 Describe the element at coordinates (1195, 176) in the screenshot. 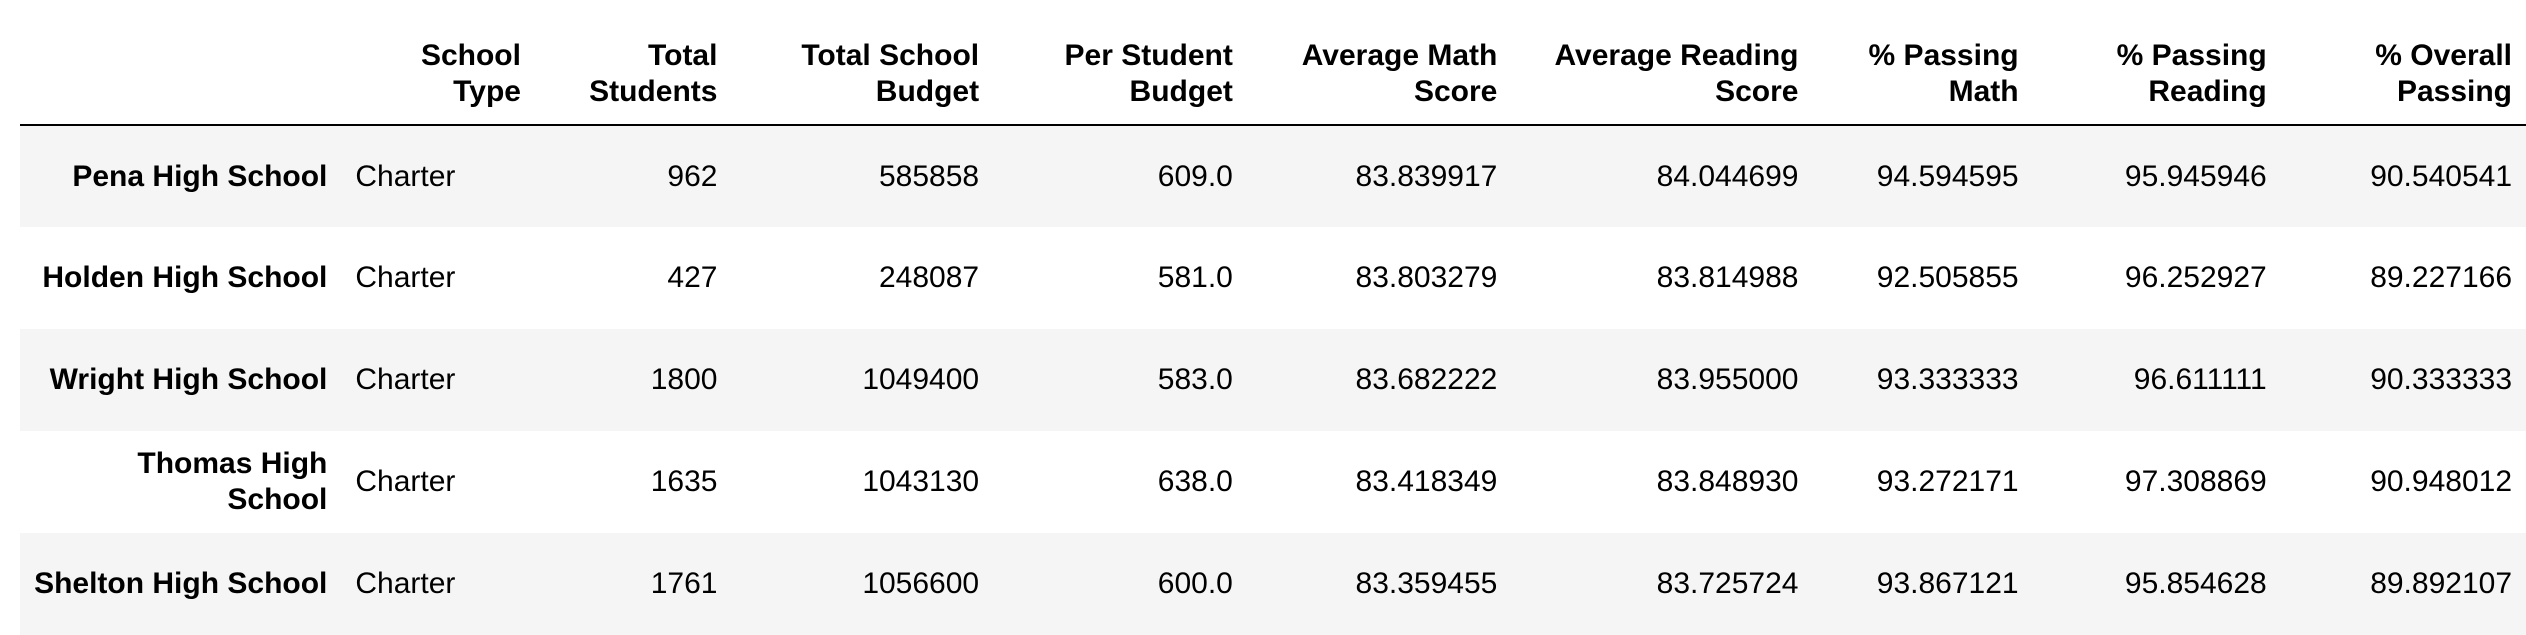

I see `cell-per-student-budget: 609.0` at that location.